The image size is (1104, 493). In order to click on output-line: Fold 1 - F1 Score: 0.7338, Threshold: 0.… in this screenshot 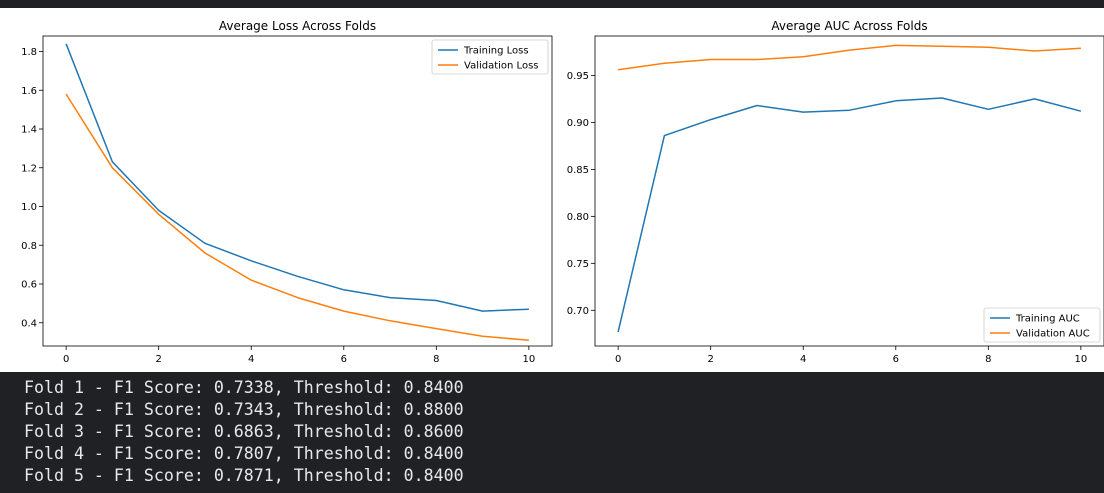, I will do `click(244, 387)`.